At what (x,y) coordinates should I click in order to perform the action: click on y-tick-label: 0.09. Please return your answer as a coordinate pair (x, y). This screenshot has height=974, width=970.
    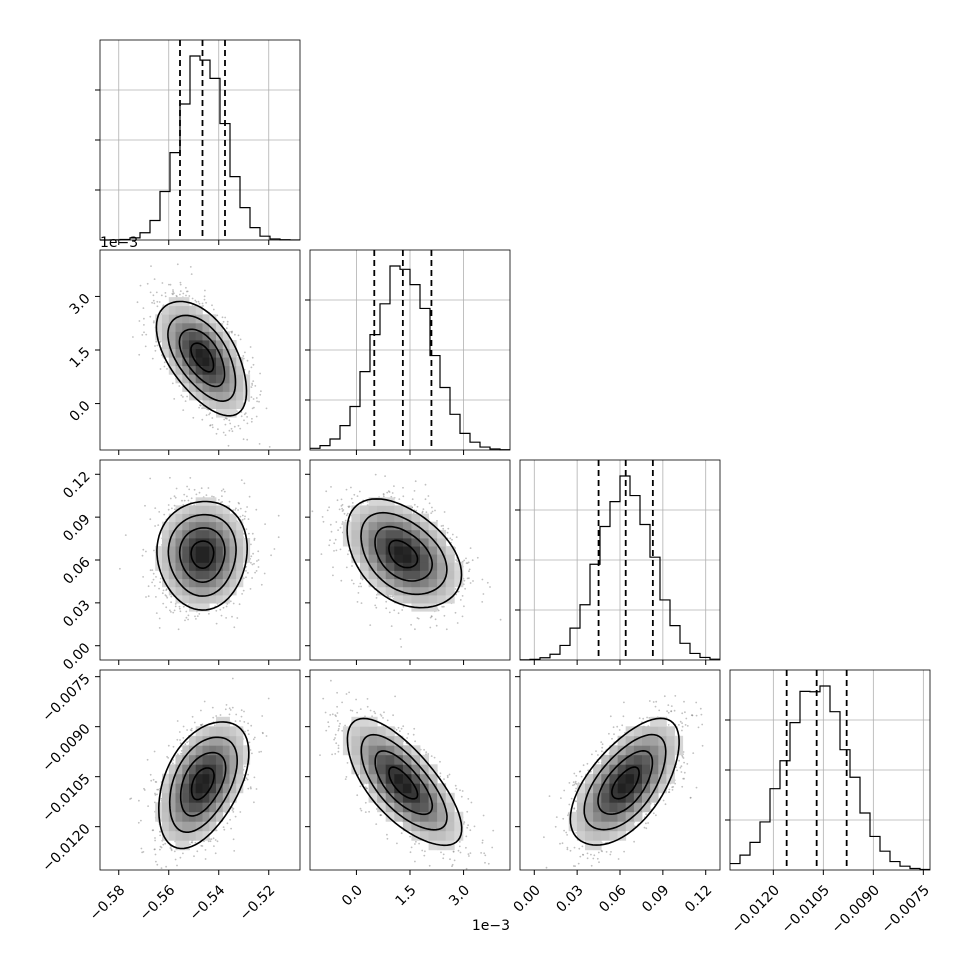
    Looking at the image, I should click on (76, 527).